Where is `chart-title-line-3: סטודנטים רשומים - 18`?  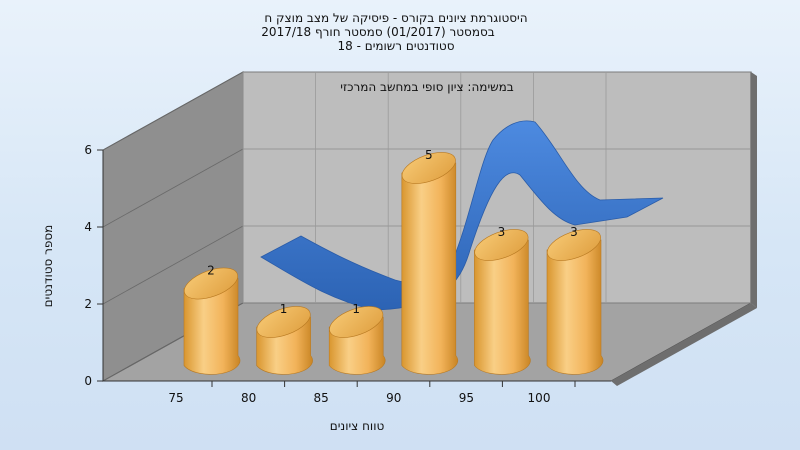 chart-title-line-3: סטודנטים רשומים - 18 is located at coordinates (395, 46).